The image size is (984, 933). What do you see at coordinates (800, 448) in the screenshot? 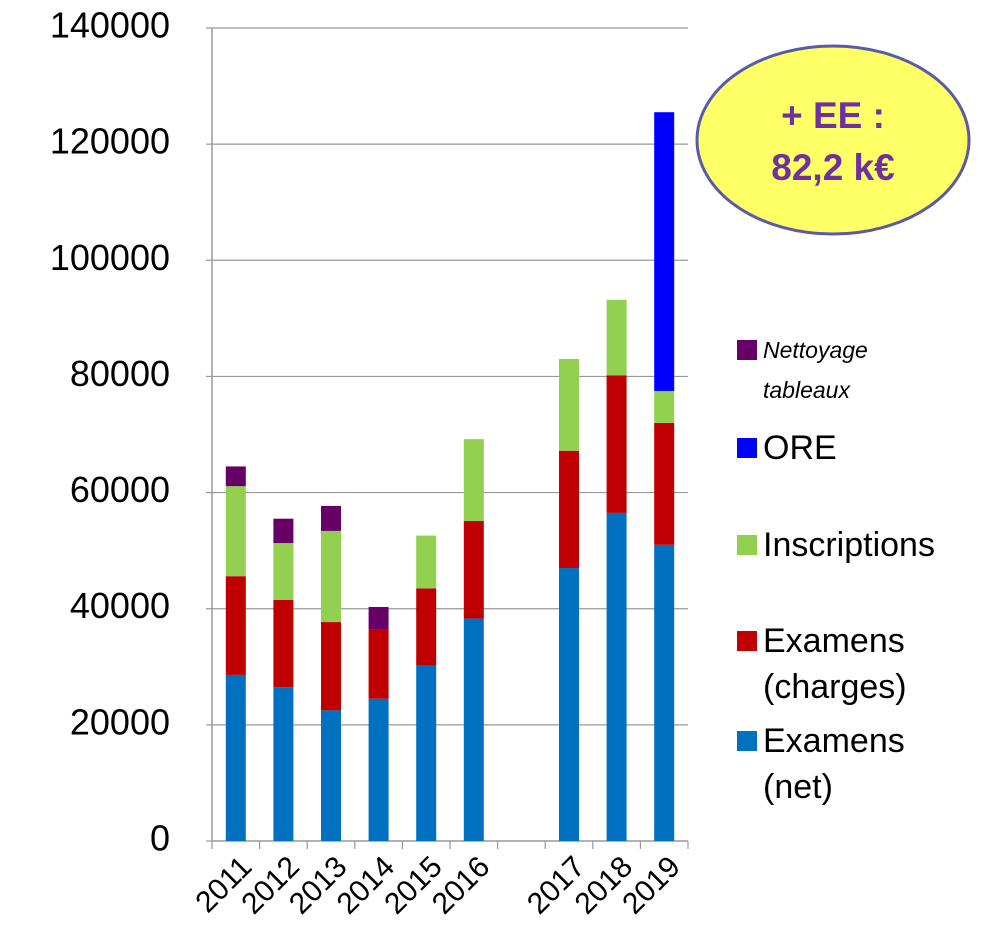
I see `legend-label: ORE` at bounding box center [800, 448].